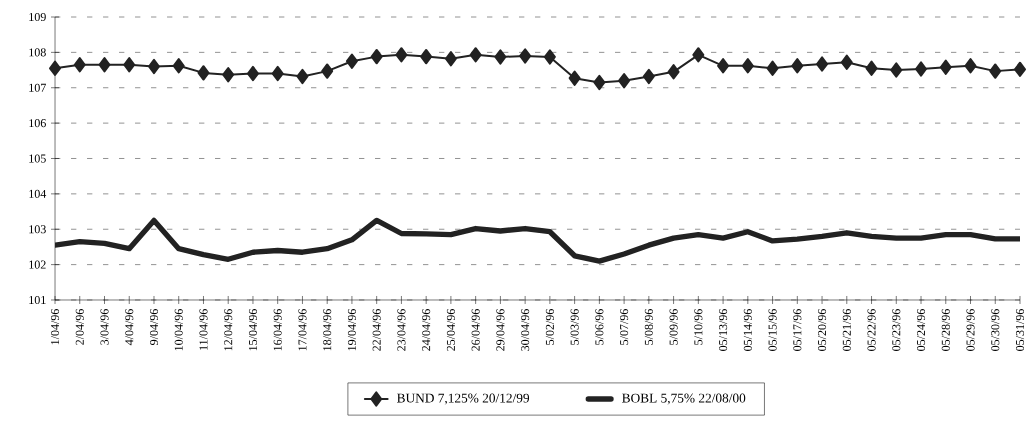 The height and width of the screenshot is (438, 1030). What do you see at coordinates (945, 330) in the screenshot?
I see `x-tick-label: 05/28/96` at bounding box center [945, 330].